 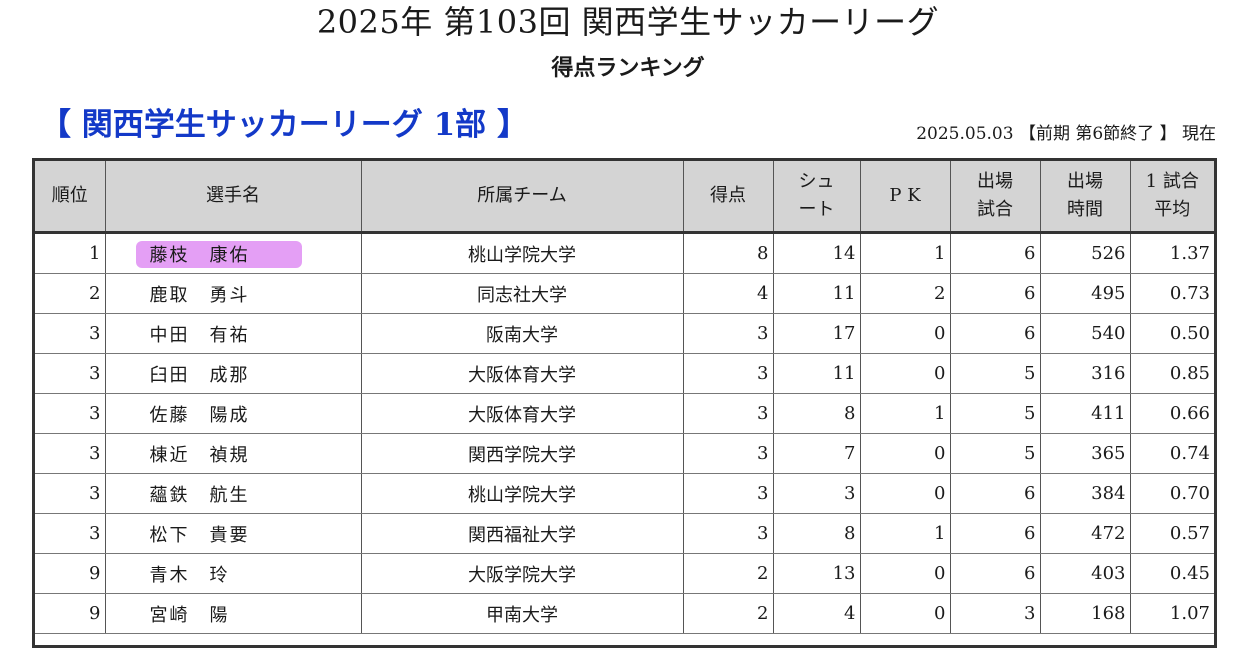 I want to click on table-row: 3 蘊鉄 航生 桃山学院大学 3 3 0 6 384 0.70, so click(x=624, y=493).